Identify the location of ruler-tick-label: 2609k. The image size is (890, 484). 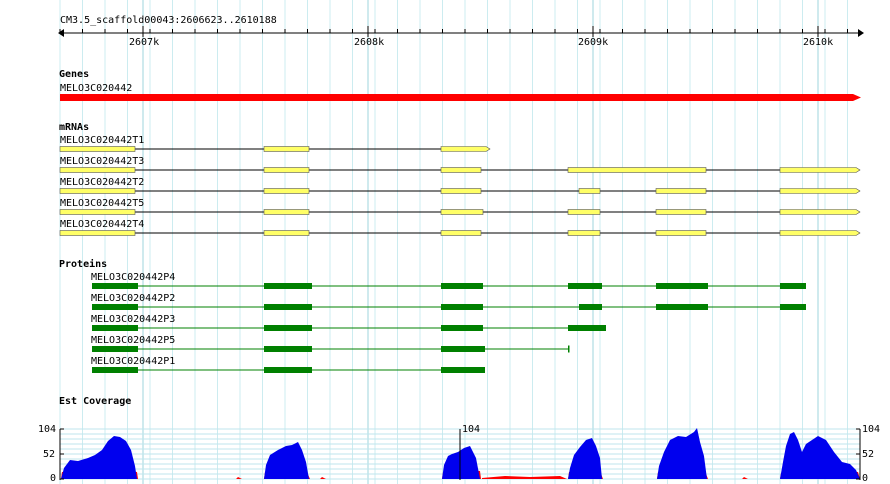
(593, 42).